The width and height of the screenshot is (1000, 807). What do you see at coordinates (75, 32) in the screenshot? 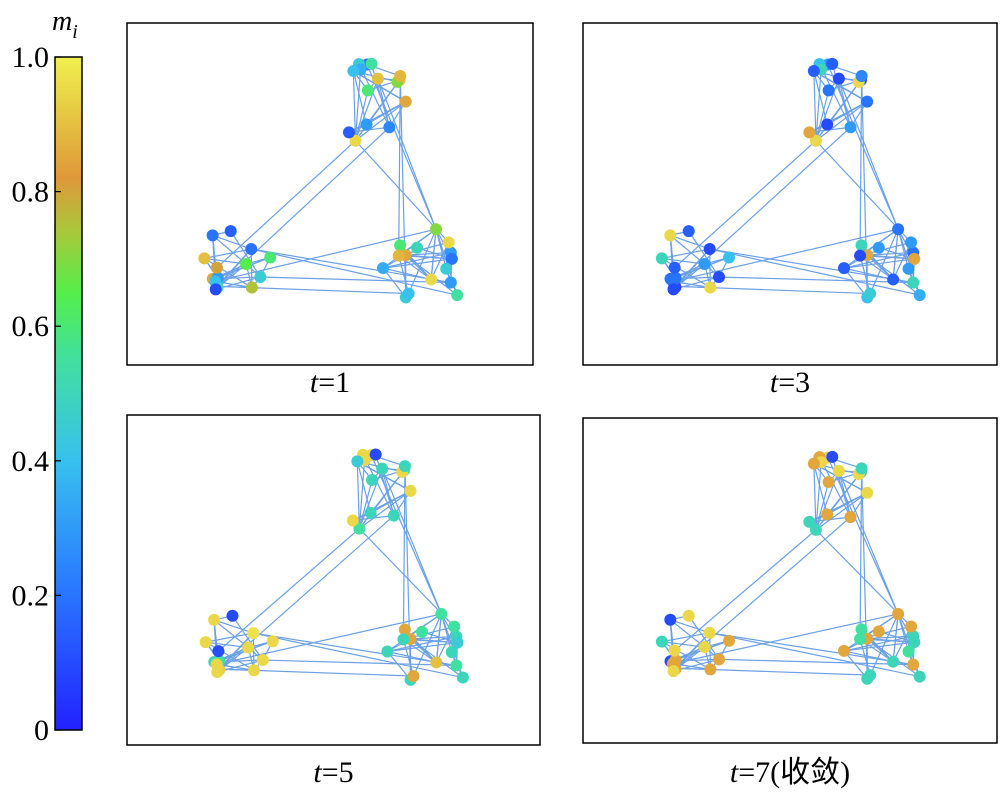
I see `colorbar-subscript: i` at bounding box center [75, 32].